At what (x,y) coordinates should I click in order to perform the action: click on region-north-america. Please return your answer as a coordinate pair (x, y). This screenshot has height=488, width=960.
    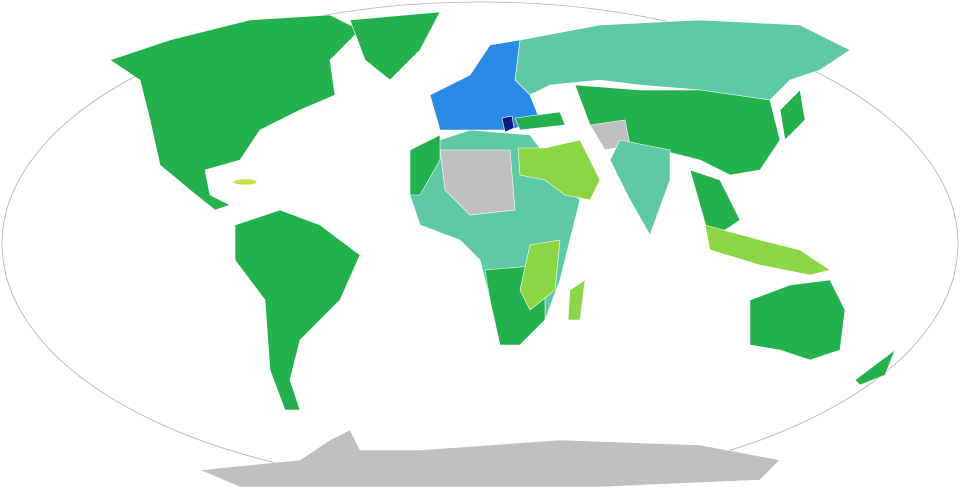
    Looking at the image, I should click on (235, 112).